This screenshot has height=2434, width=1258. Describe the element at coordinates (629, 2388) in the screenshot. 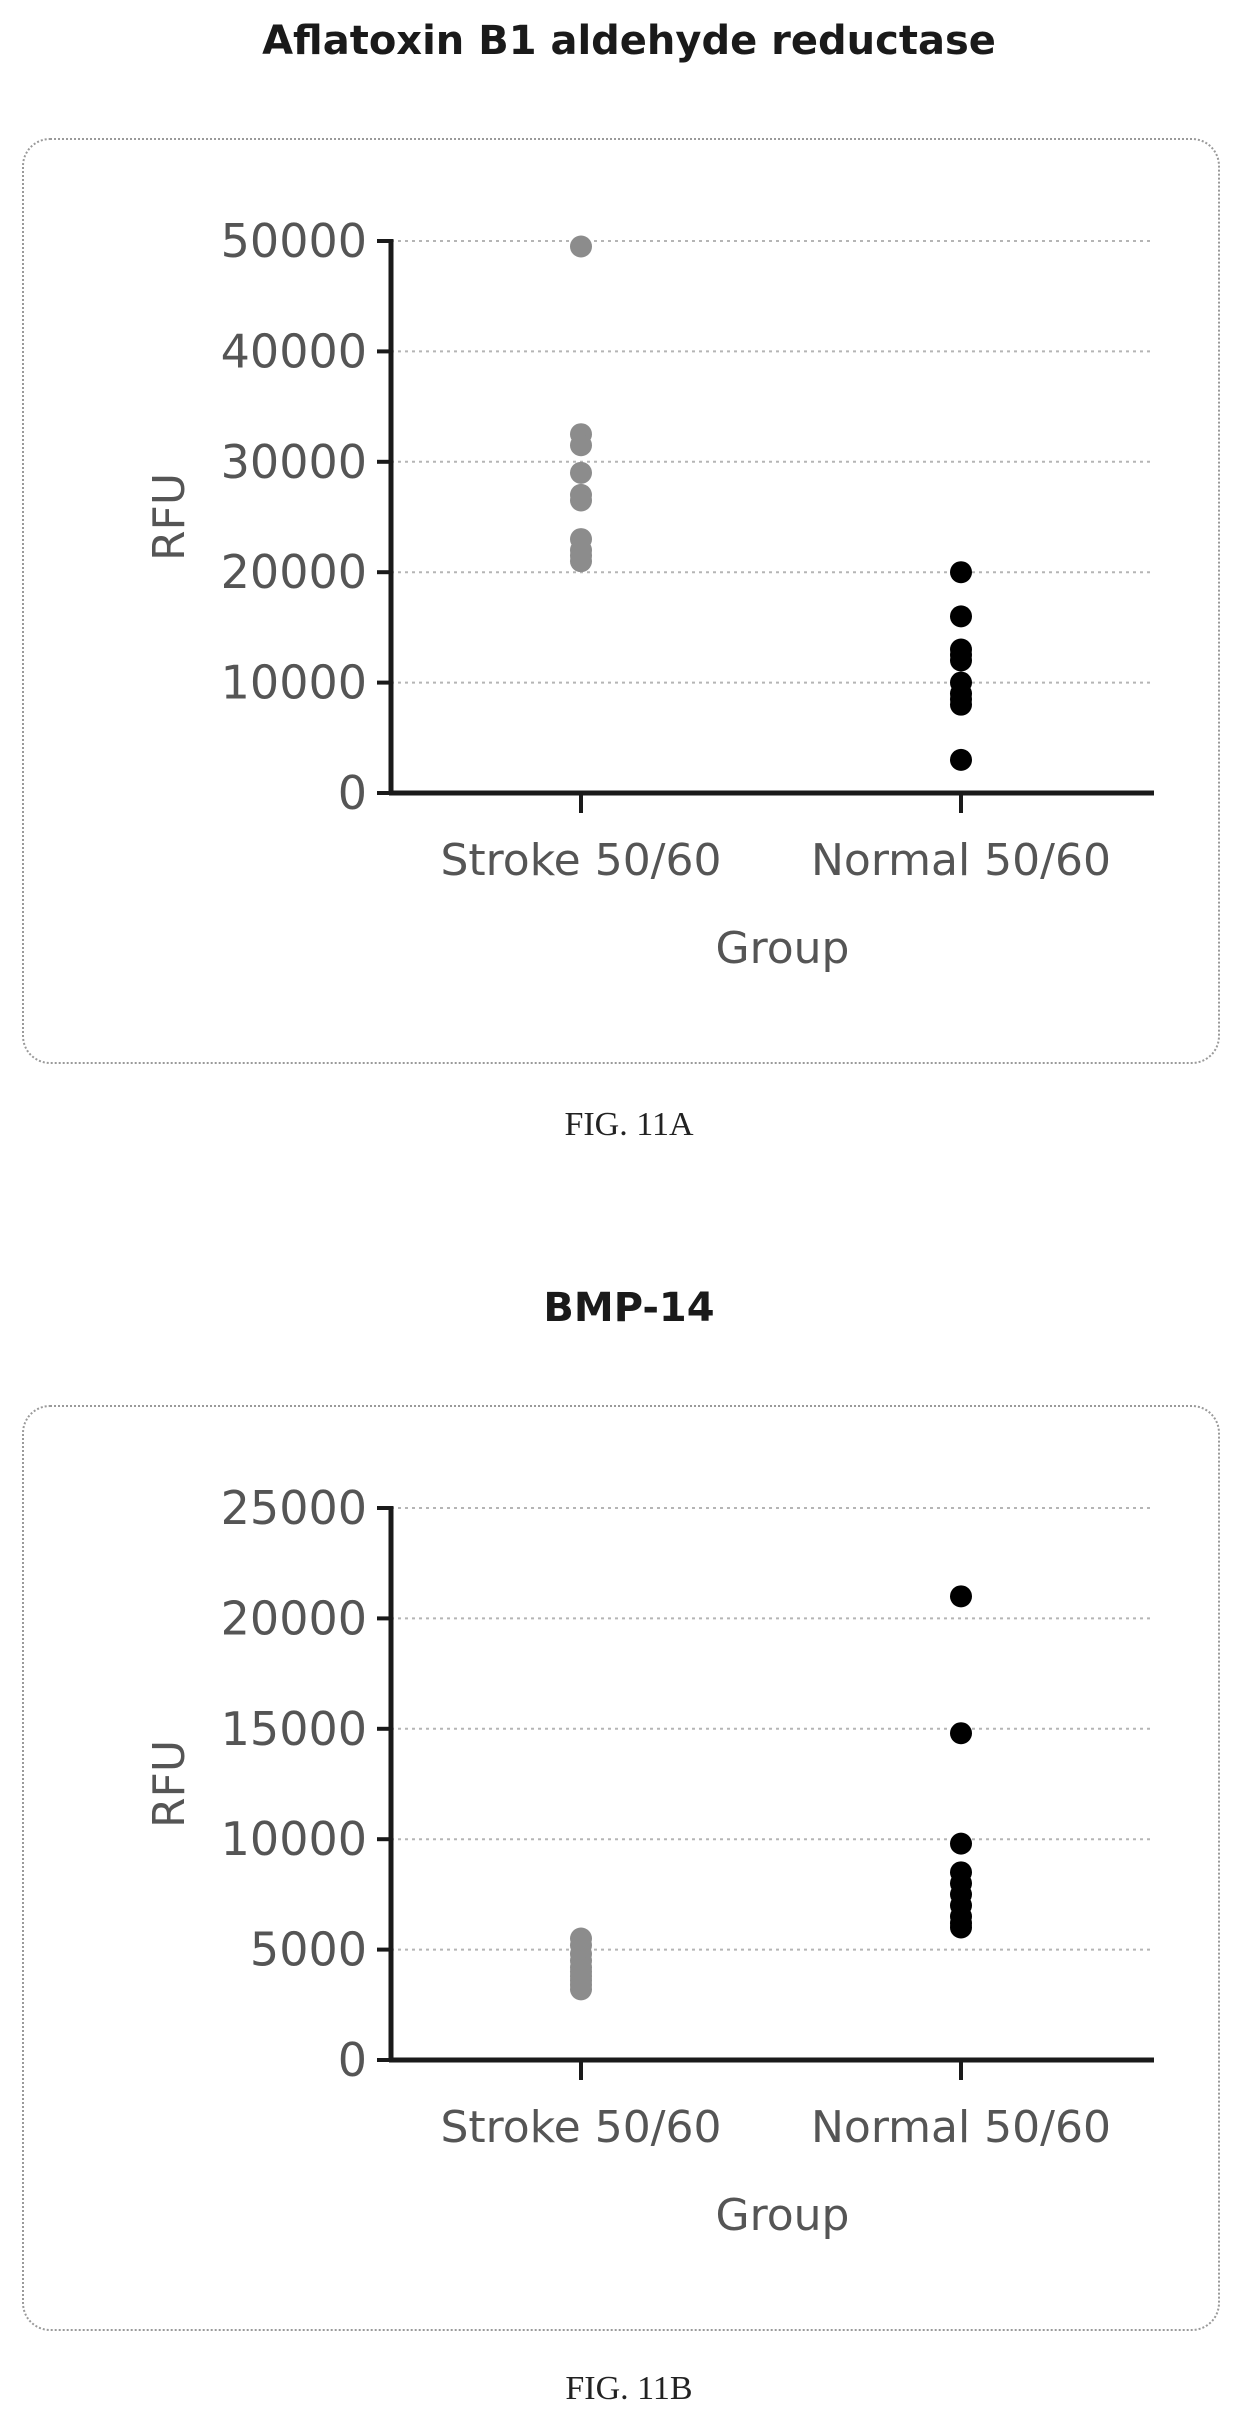

I see `figure-caption-b: FIG. 11B` at that location.